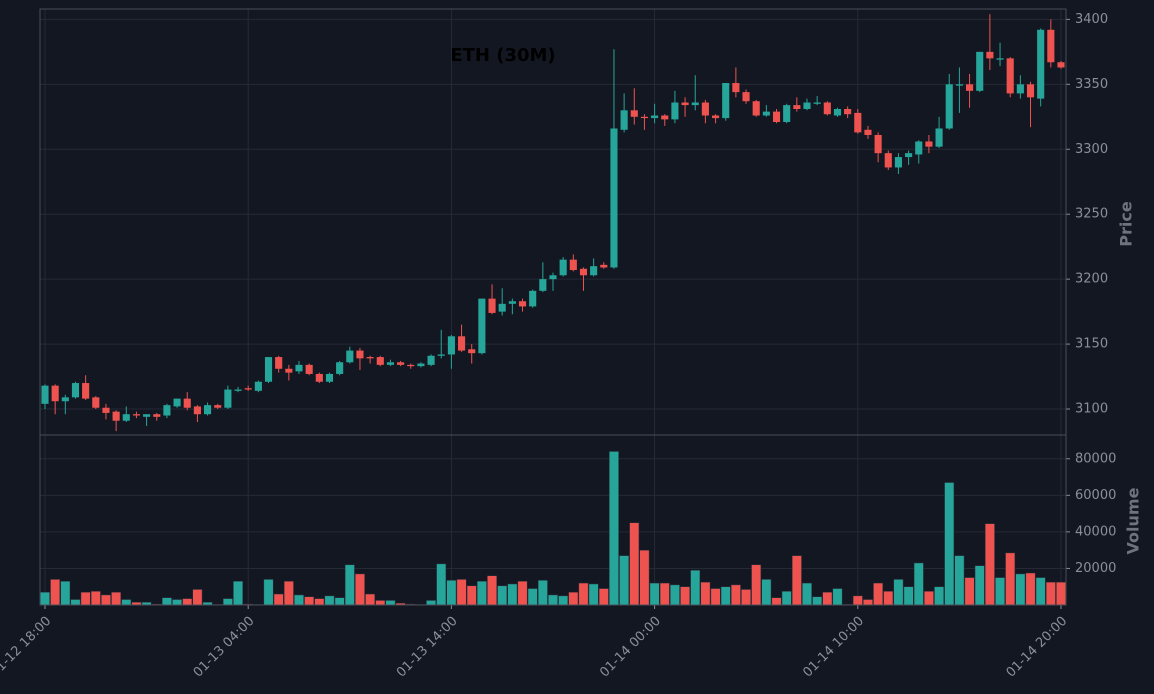 The width and height of the screenshot is (1154, 694). What do you see at coordinates (1091, 279) in the screenshot?
I see `y-tick-label: 3200` at bounding box center [1091, 279].